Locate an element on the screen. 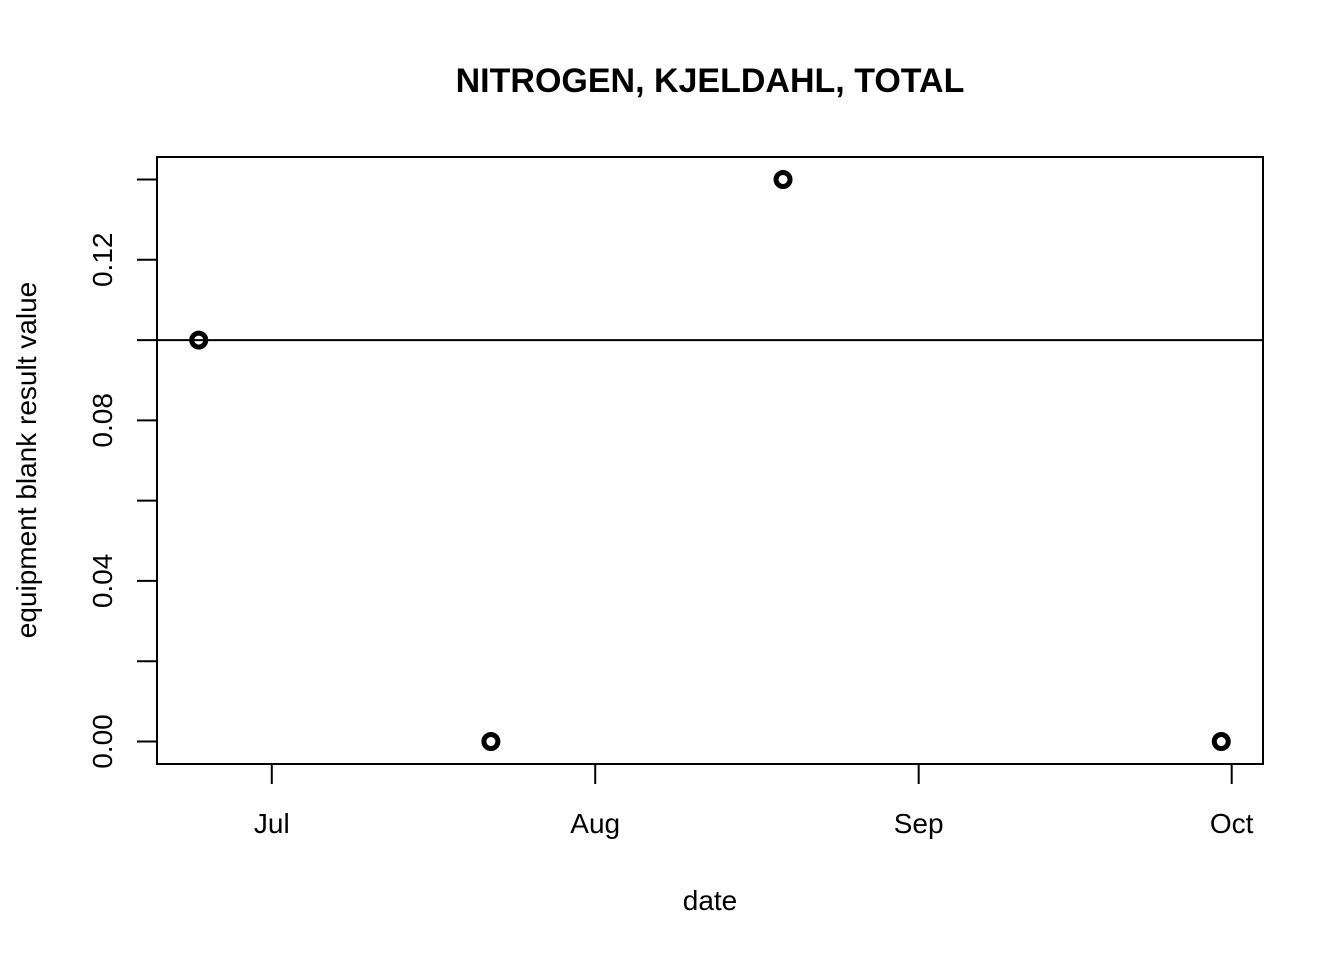  x-tick-label: Oct is located at coordinates (1232, 823).